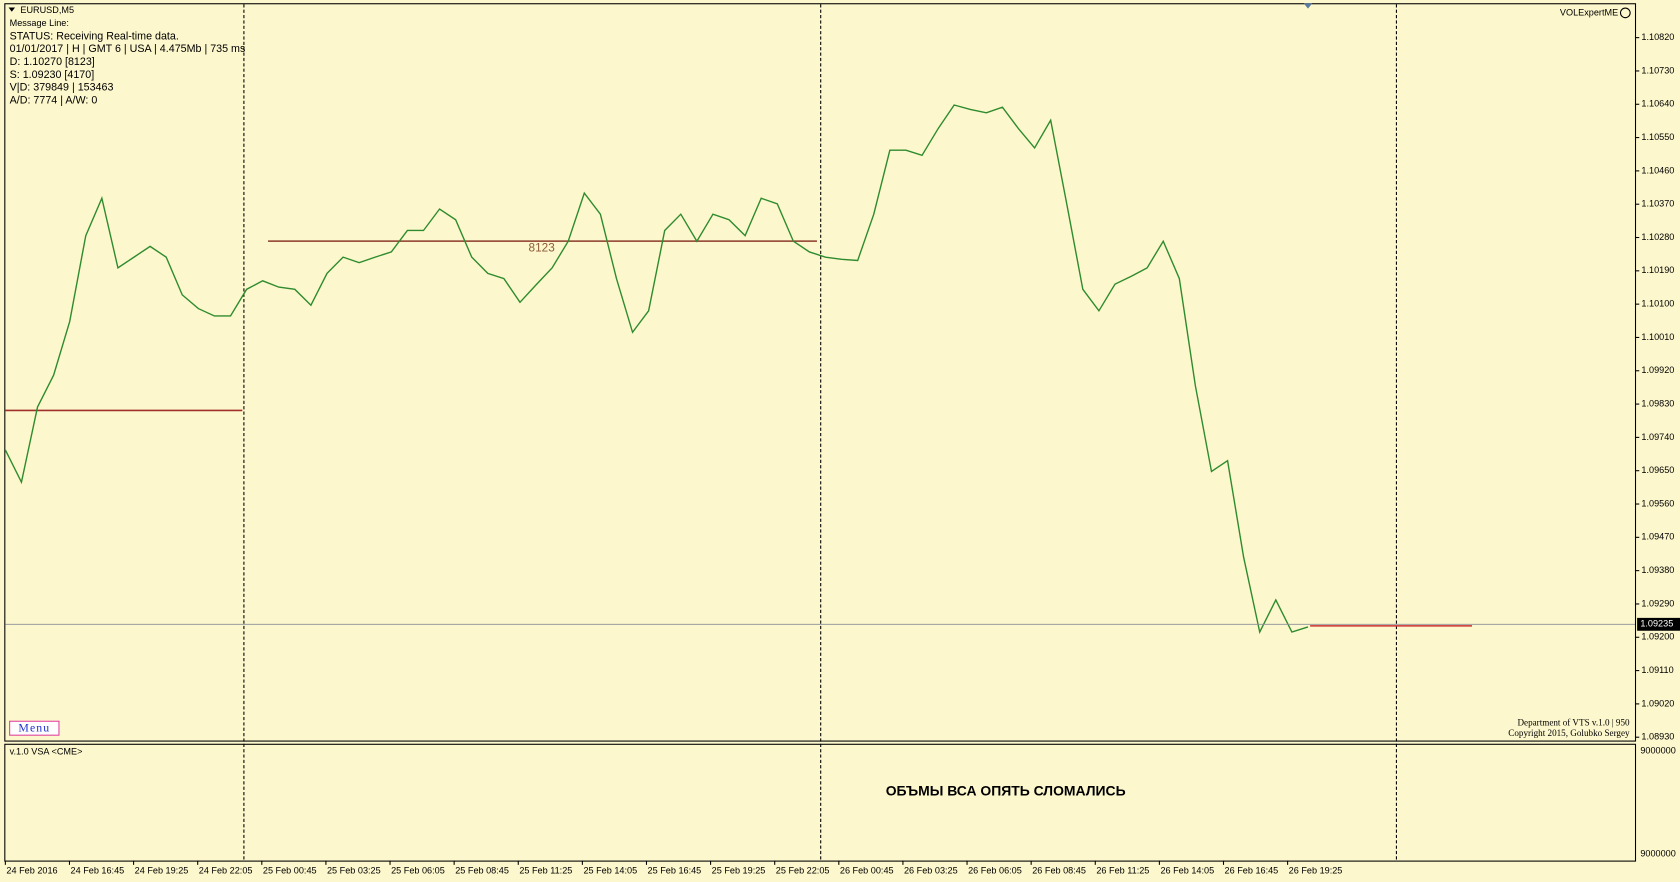 The height and width of the screenshot is (882, 1680). Describe the element at coordinates (162, 871) in the screenshot. I see `x-tick-label: 24 Feb 19:25` at that location.